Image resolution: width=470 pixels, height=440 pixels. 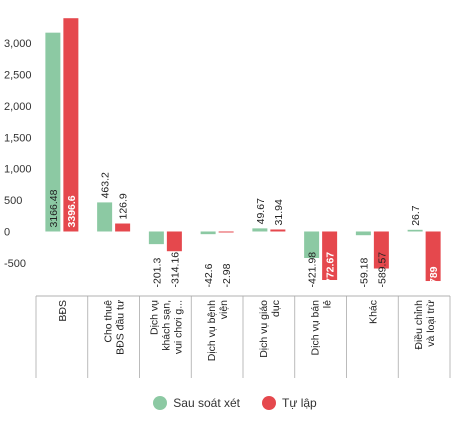 What do you see at coordinates (431, 323) in the screenshot?
I see `category-label: và loại trừ` at bounding box center [431, 323].